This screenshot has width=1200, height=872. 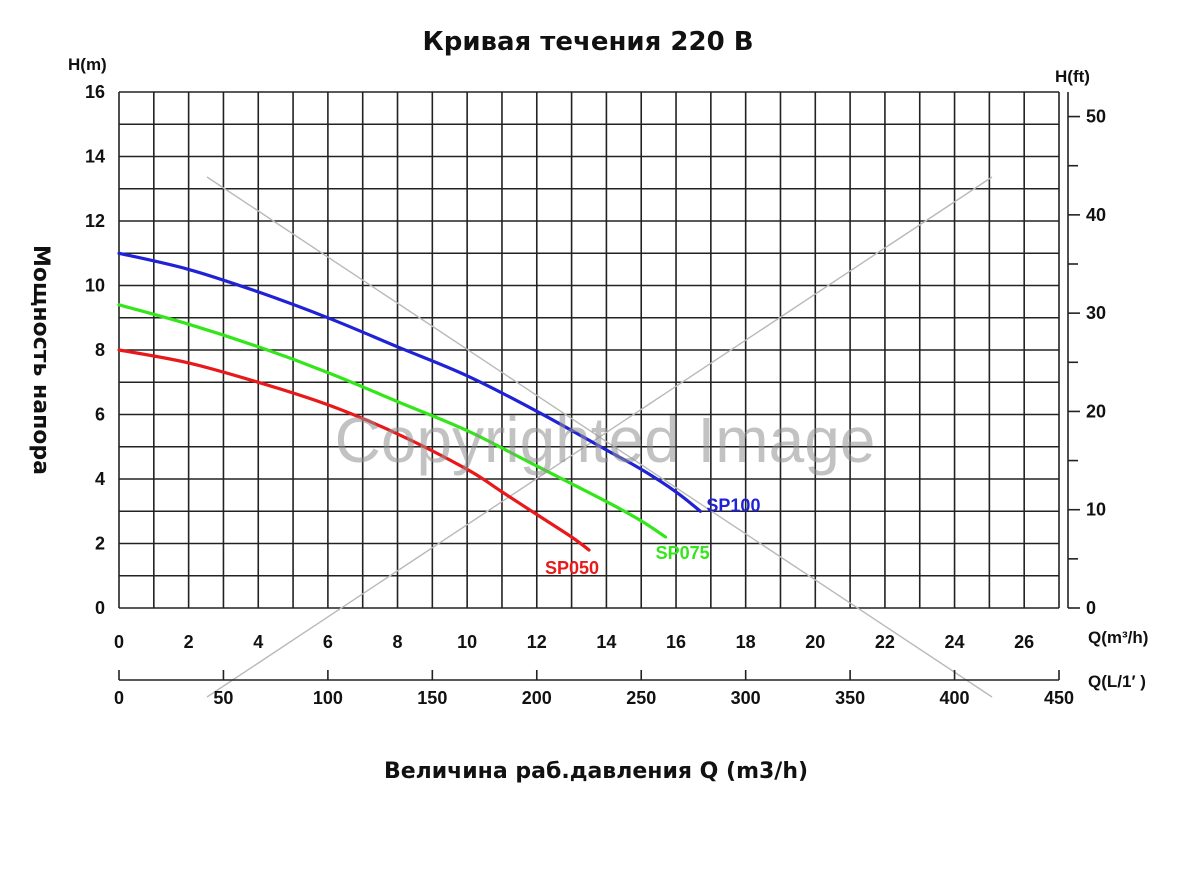 I want to click on x-tick-label: 10, so click(x=467, y=642).